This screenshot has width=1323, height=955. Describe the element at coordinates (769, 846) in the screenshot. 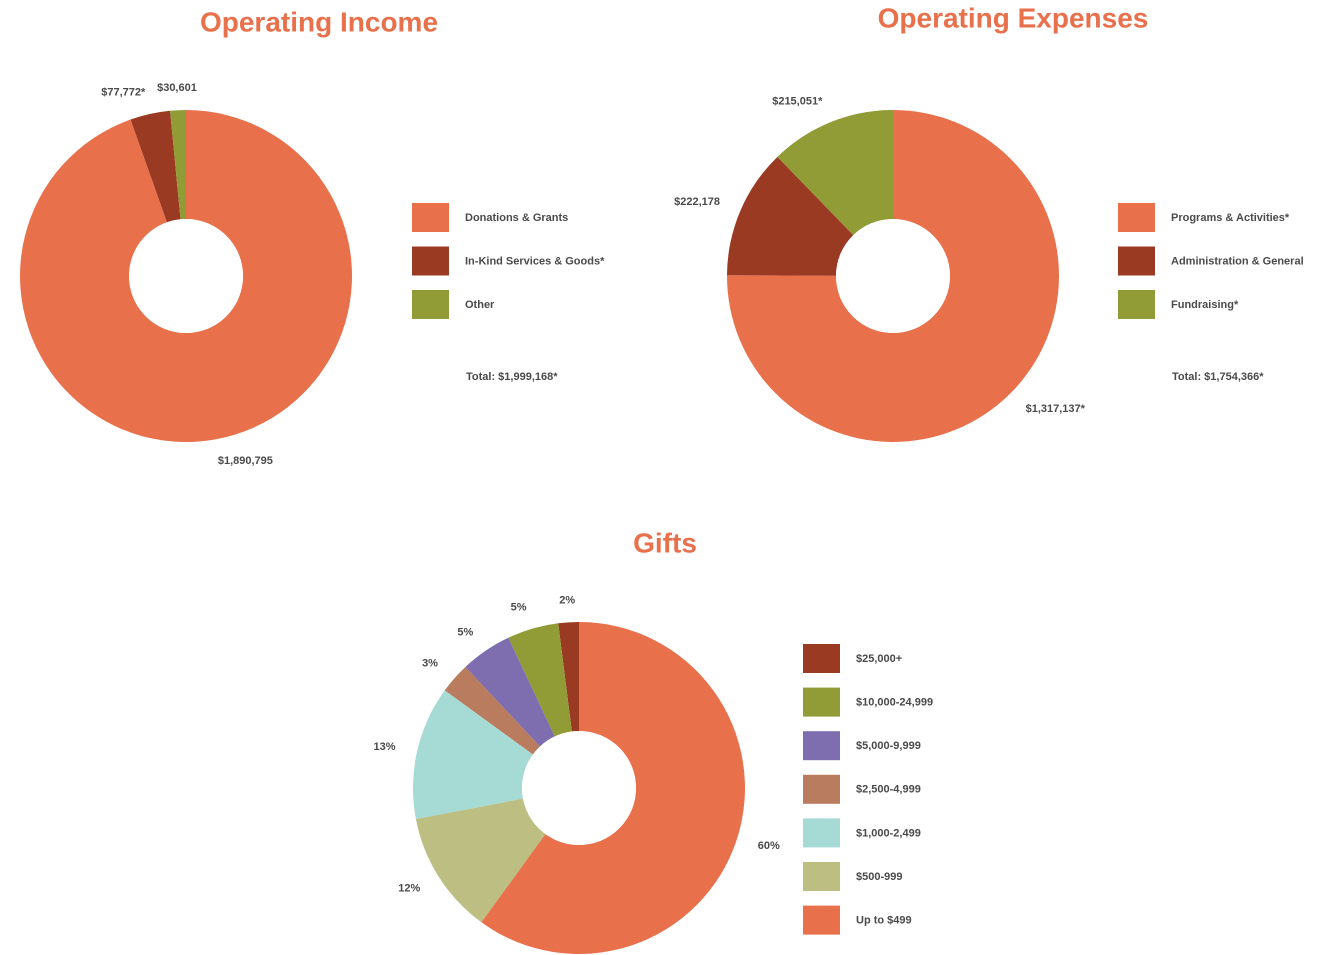

I see `data-label: 60%` at that location.